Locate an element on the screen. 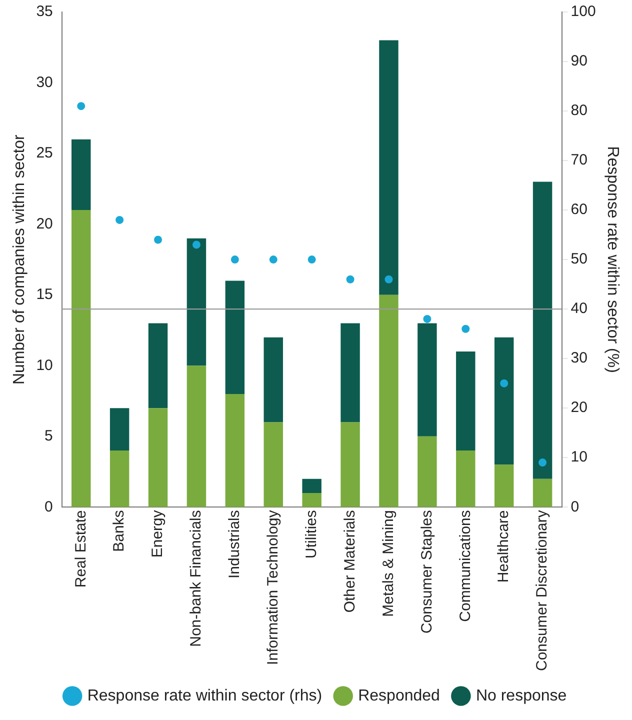 Image resolution: width=632 pixels, height=720 pixels. x-tick-label: Consumer Staples is located at coordinates (427, 572).